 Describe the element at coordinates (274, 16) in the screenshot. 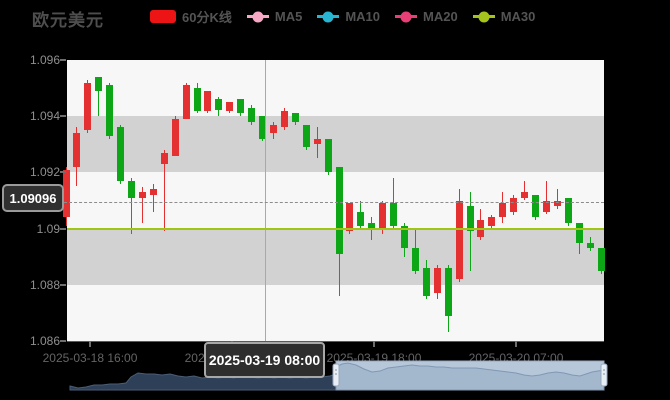

I see `legend-item-MA5: MA5` at that location.